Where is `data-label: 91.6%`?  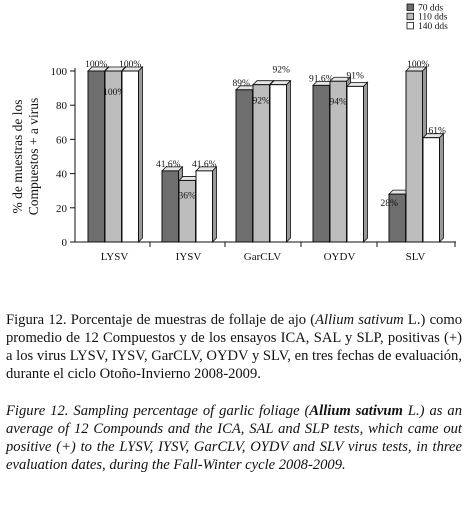 data-label: 91.6% is located at coordinates (321, 79).